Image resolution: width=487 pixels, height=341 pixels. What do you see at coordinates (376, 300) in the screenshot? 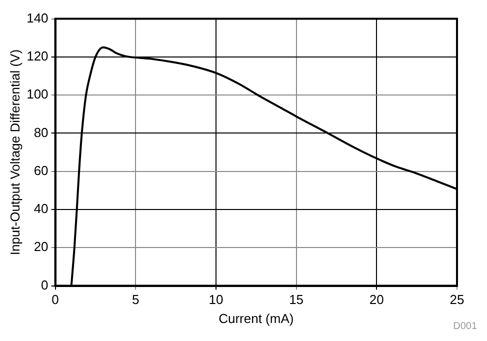
I see `x-tick-label: 20` at bounding box center [376, 300].